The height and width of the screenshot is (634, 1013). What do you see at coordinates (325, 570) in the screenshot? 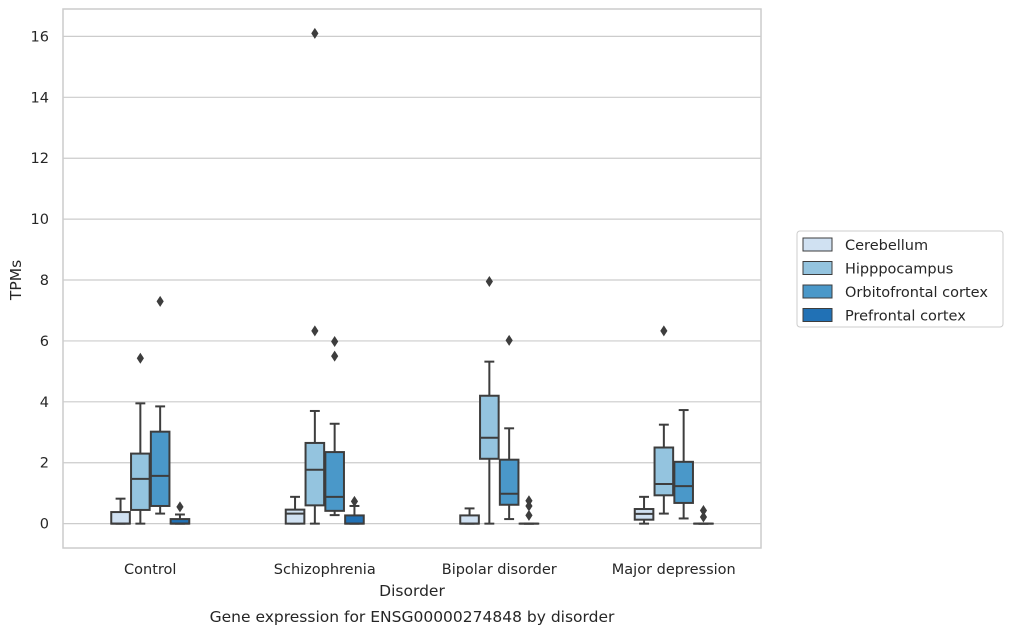
I see `x-tick-label: Schizophrenia` at bounding box center [325, 570].